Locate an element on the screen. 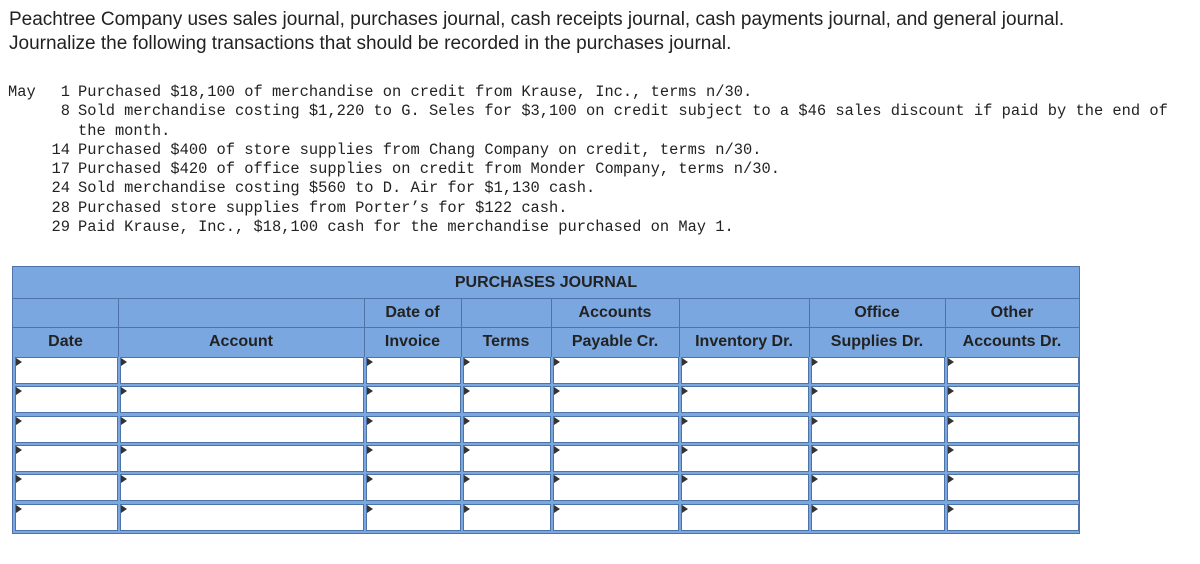 The image size is (1200, 564). header-bottom: Inventory Dr. is located at coordinates (744, 341).